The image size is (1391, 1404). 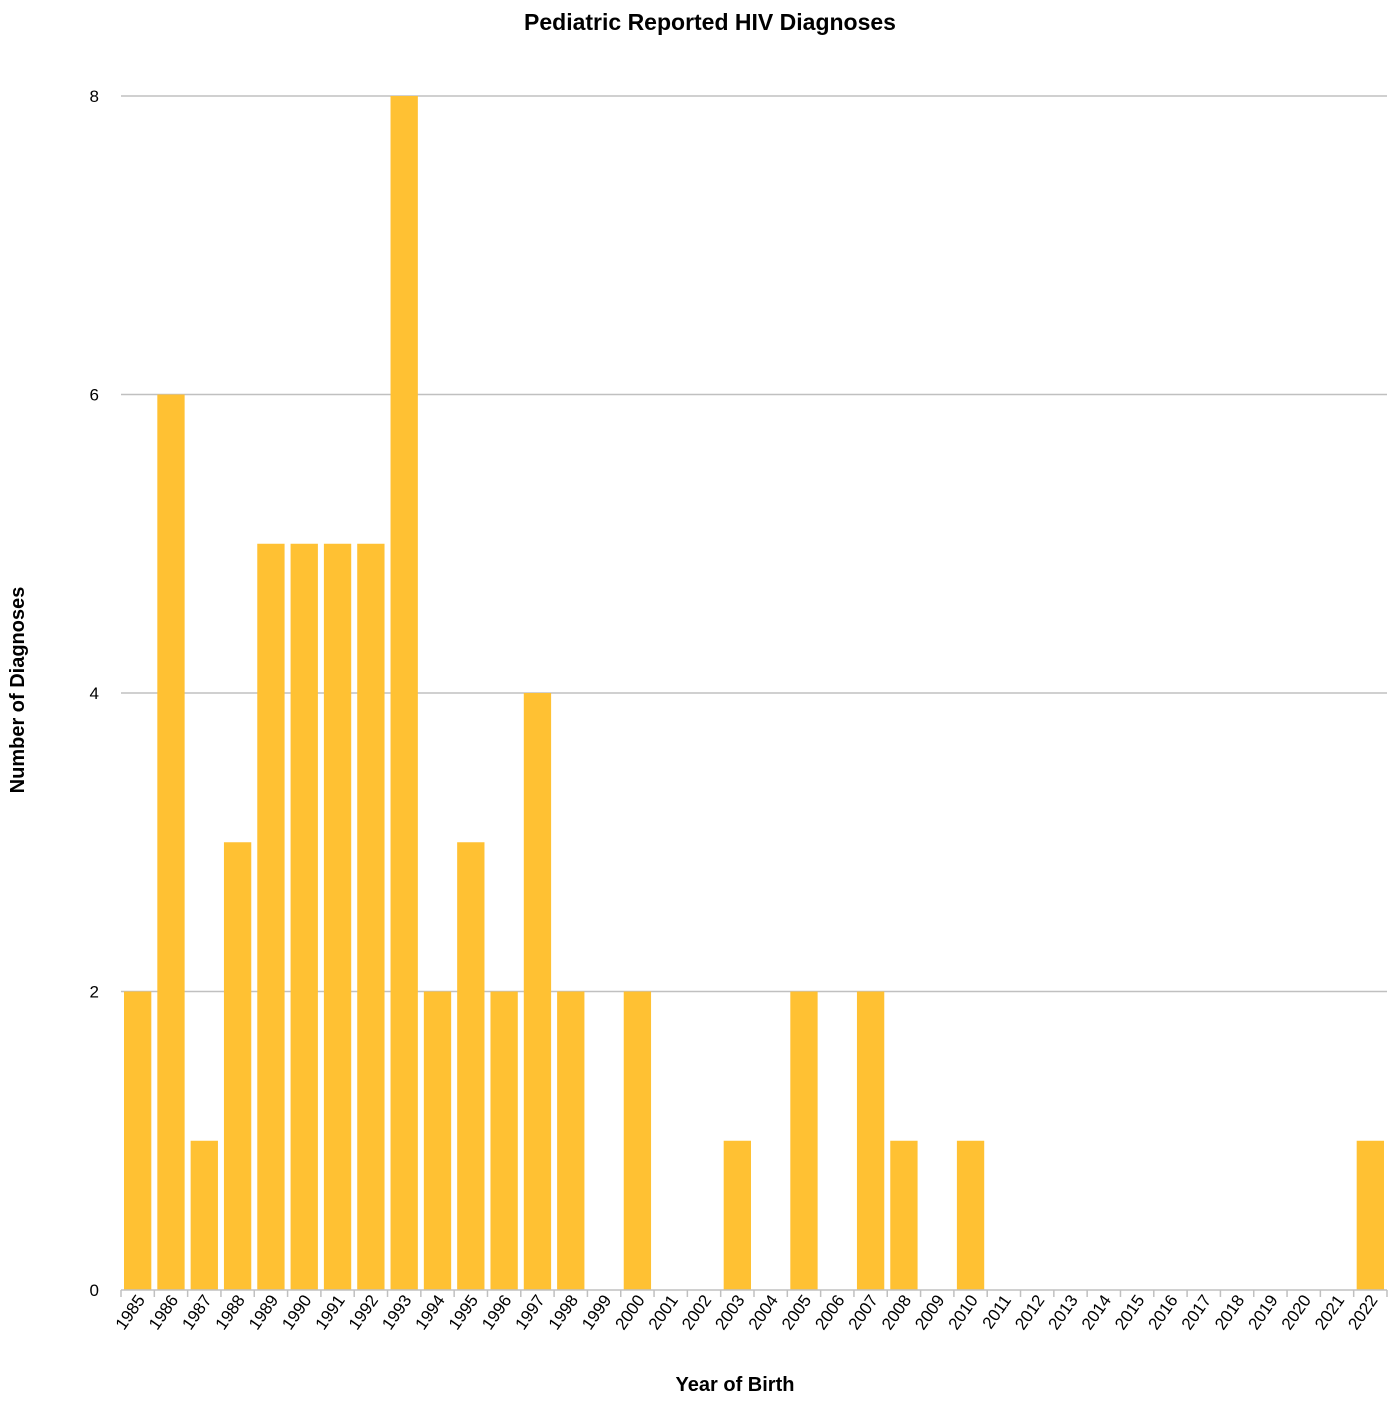 What do you see at coordinates (904, 1215) in the screenshot?
I see `bar-2008` at bounding box center [904, 1215].